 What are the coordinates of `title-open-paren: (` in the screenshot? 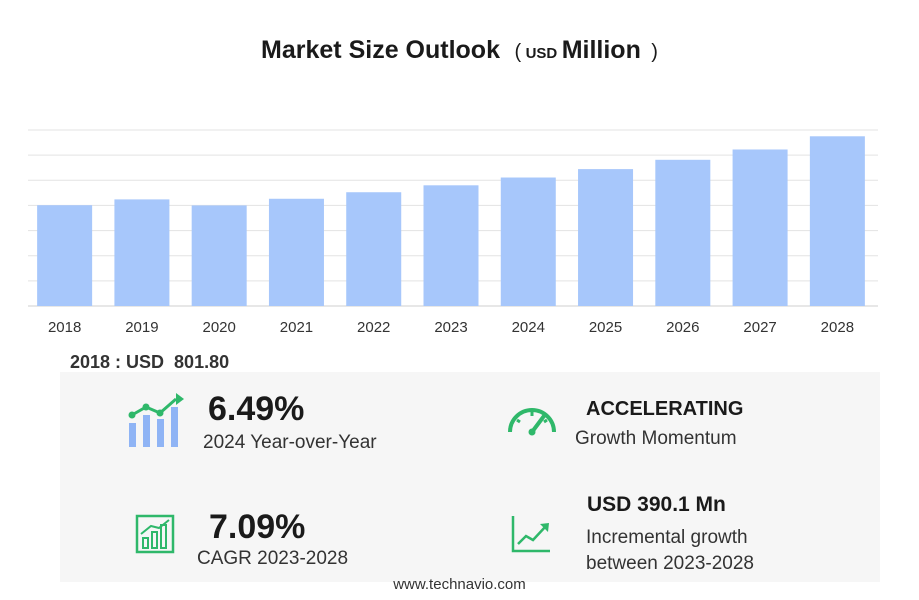 It's located at (518, 52).